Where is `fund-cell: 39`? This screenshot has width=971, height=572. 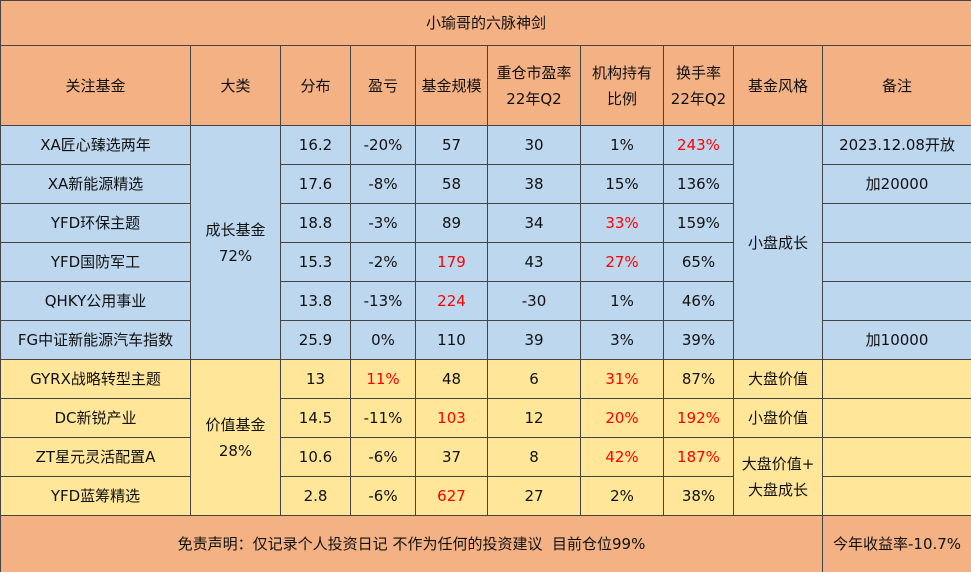
fund-cell: 39 is located at coordinates (534, 340).